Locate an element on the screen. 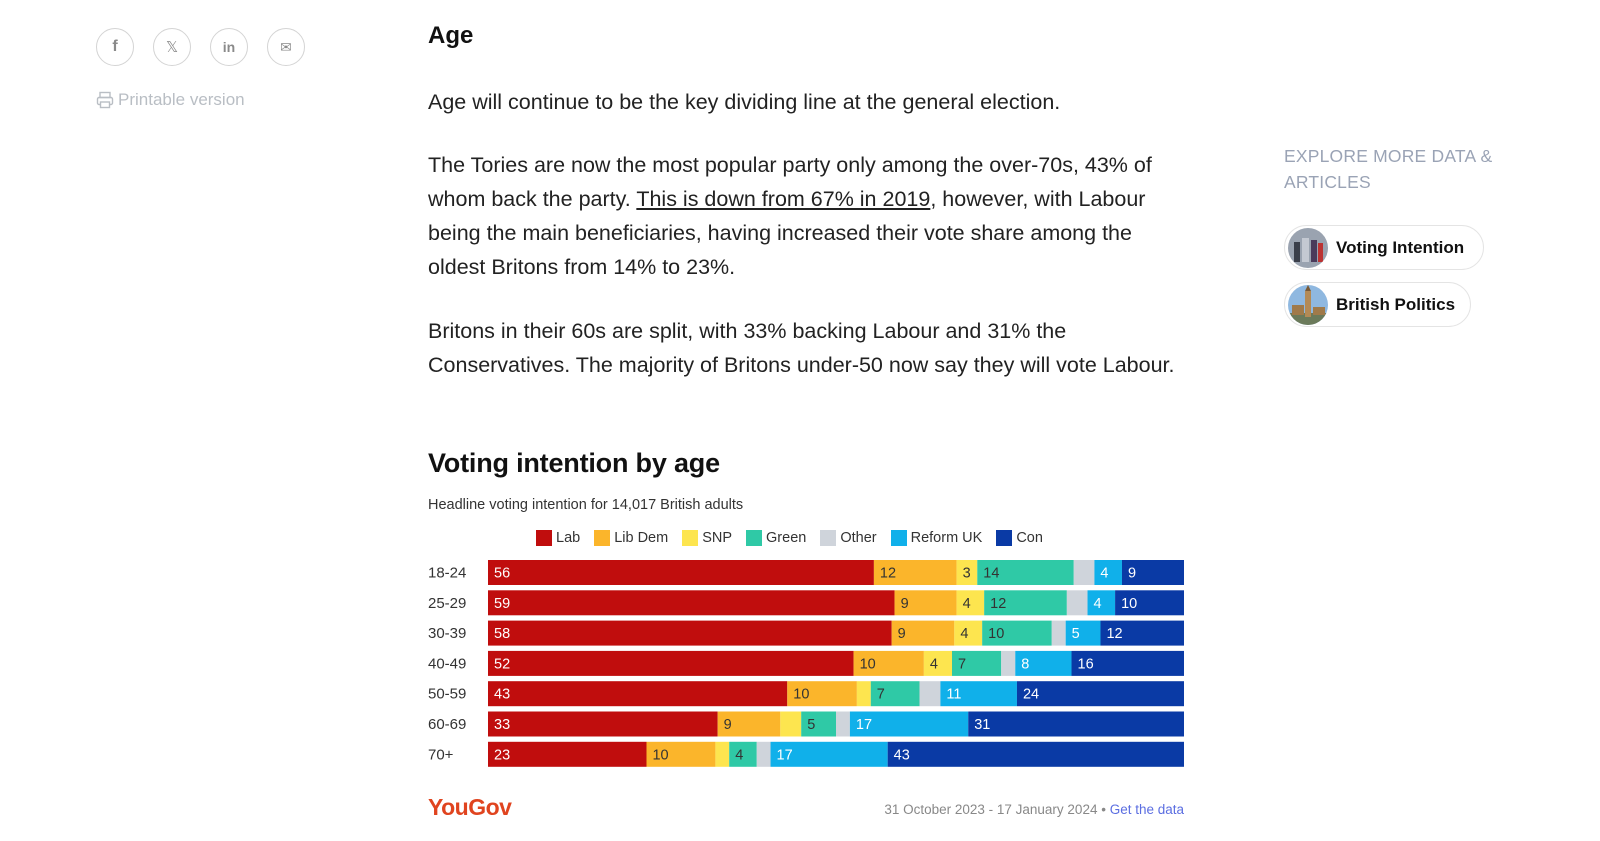 This screenshot has width=1600, height=841. printer-icon is located at coordinates (105, 100).